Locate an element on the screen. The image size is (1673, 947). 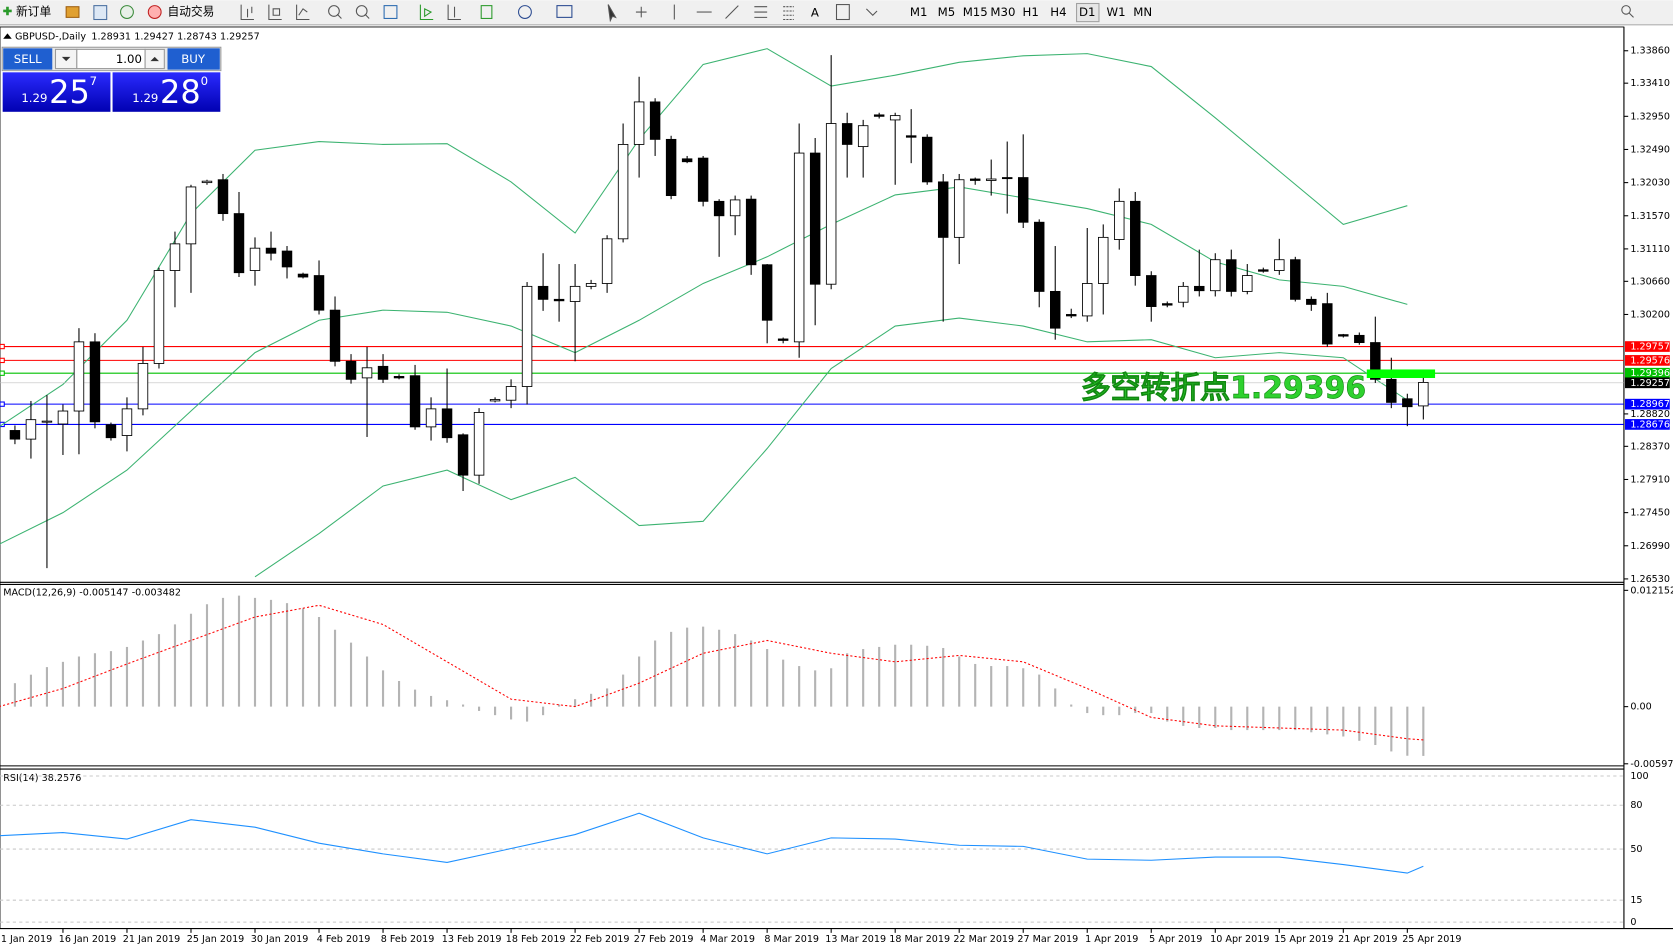
timeframe-button: M1 is located at coordinates (919, 12).